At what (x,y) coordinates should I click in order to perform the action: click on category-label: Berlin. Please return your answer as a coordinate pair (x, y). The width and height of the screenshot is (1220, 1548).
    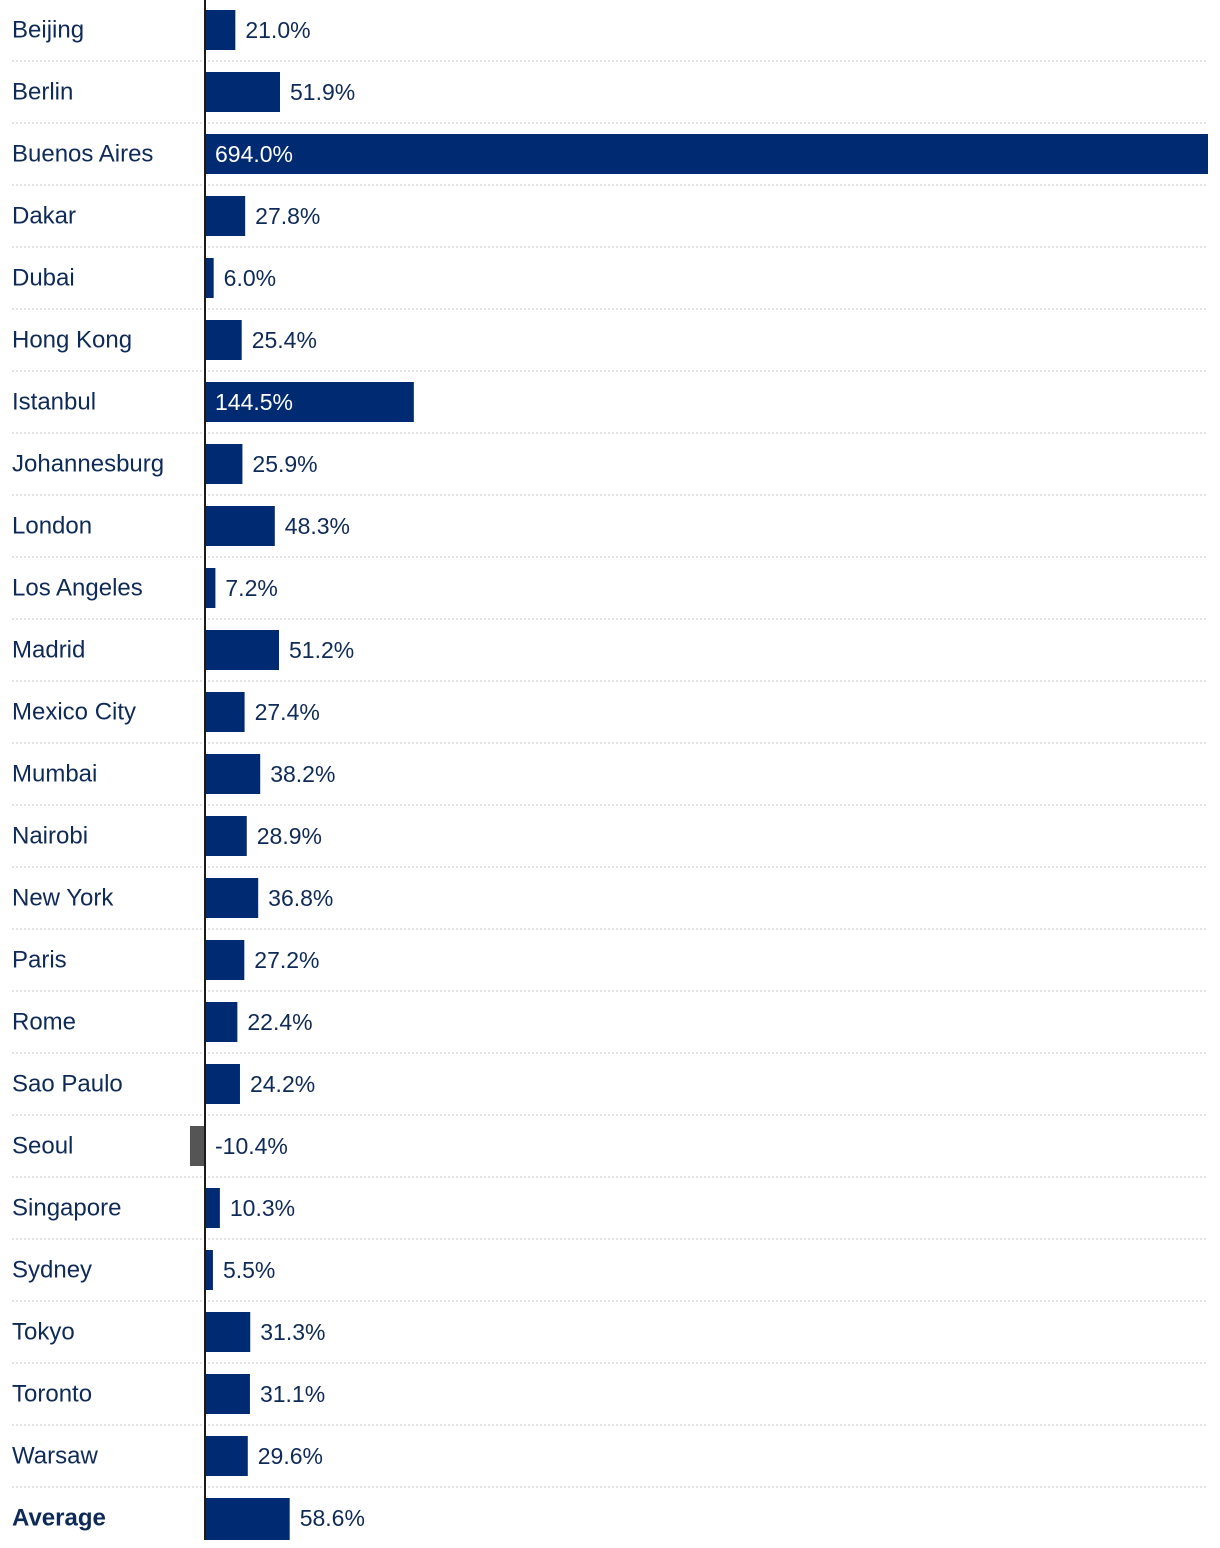
    Looking at the image, I should click on (42, 92).